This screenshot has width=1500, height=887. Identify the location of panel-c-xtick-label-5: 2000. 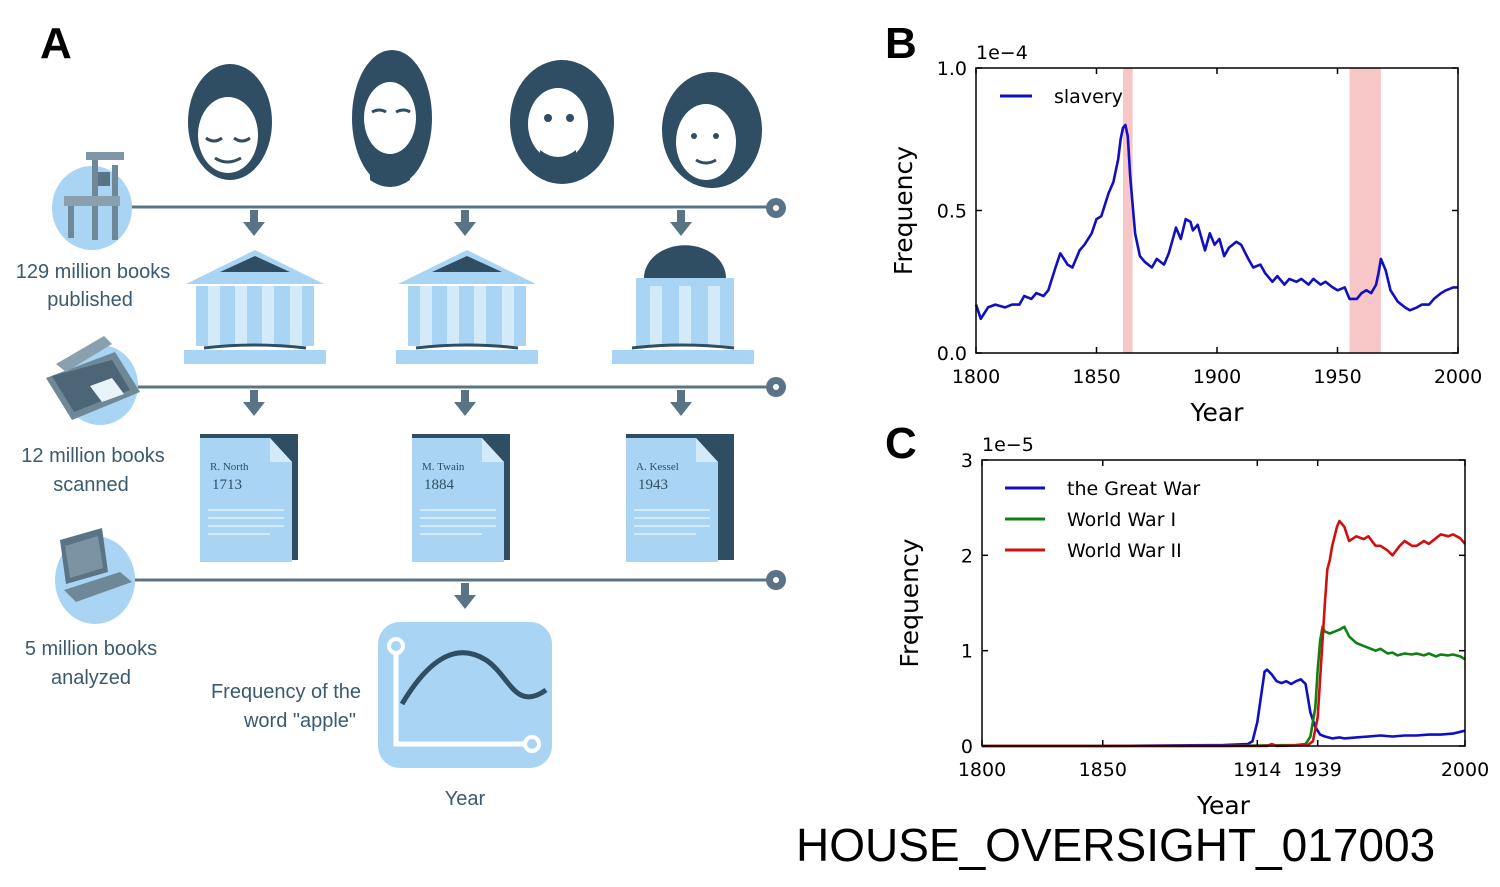
(1465, 770).